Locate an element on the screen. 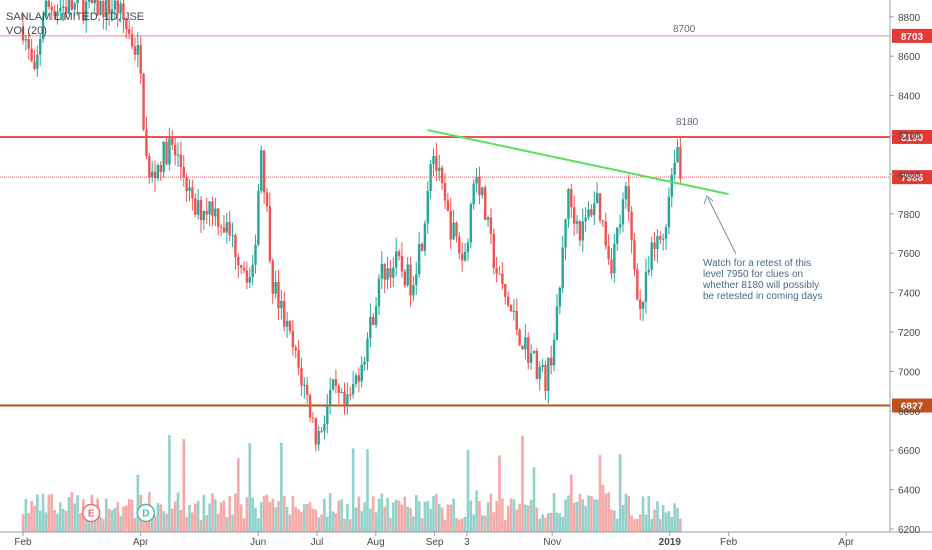 This screenshot has height=550, width=932. x-tick-label: Aug is located at coordinates (376, 542).